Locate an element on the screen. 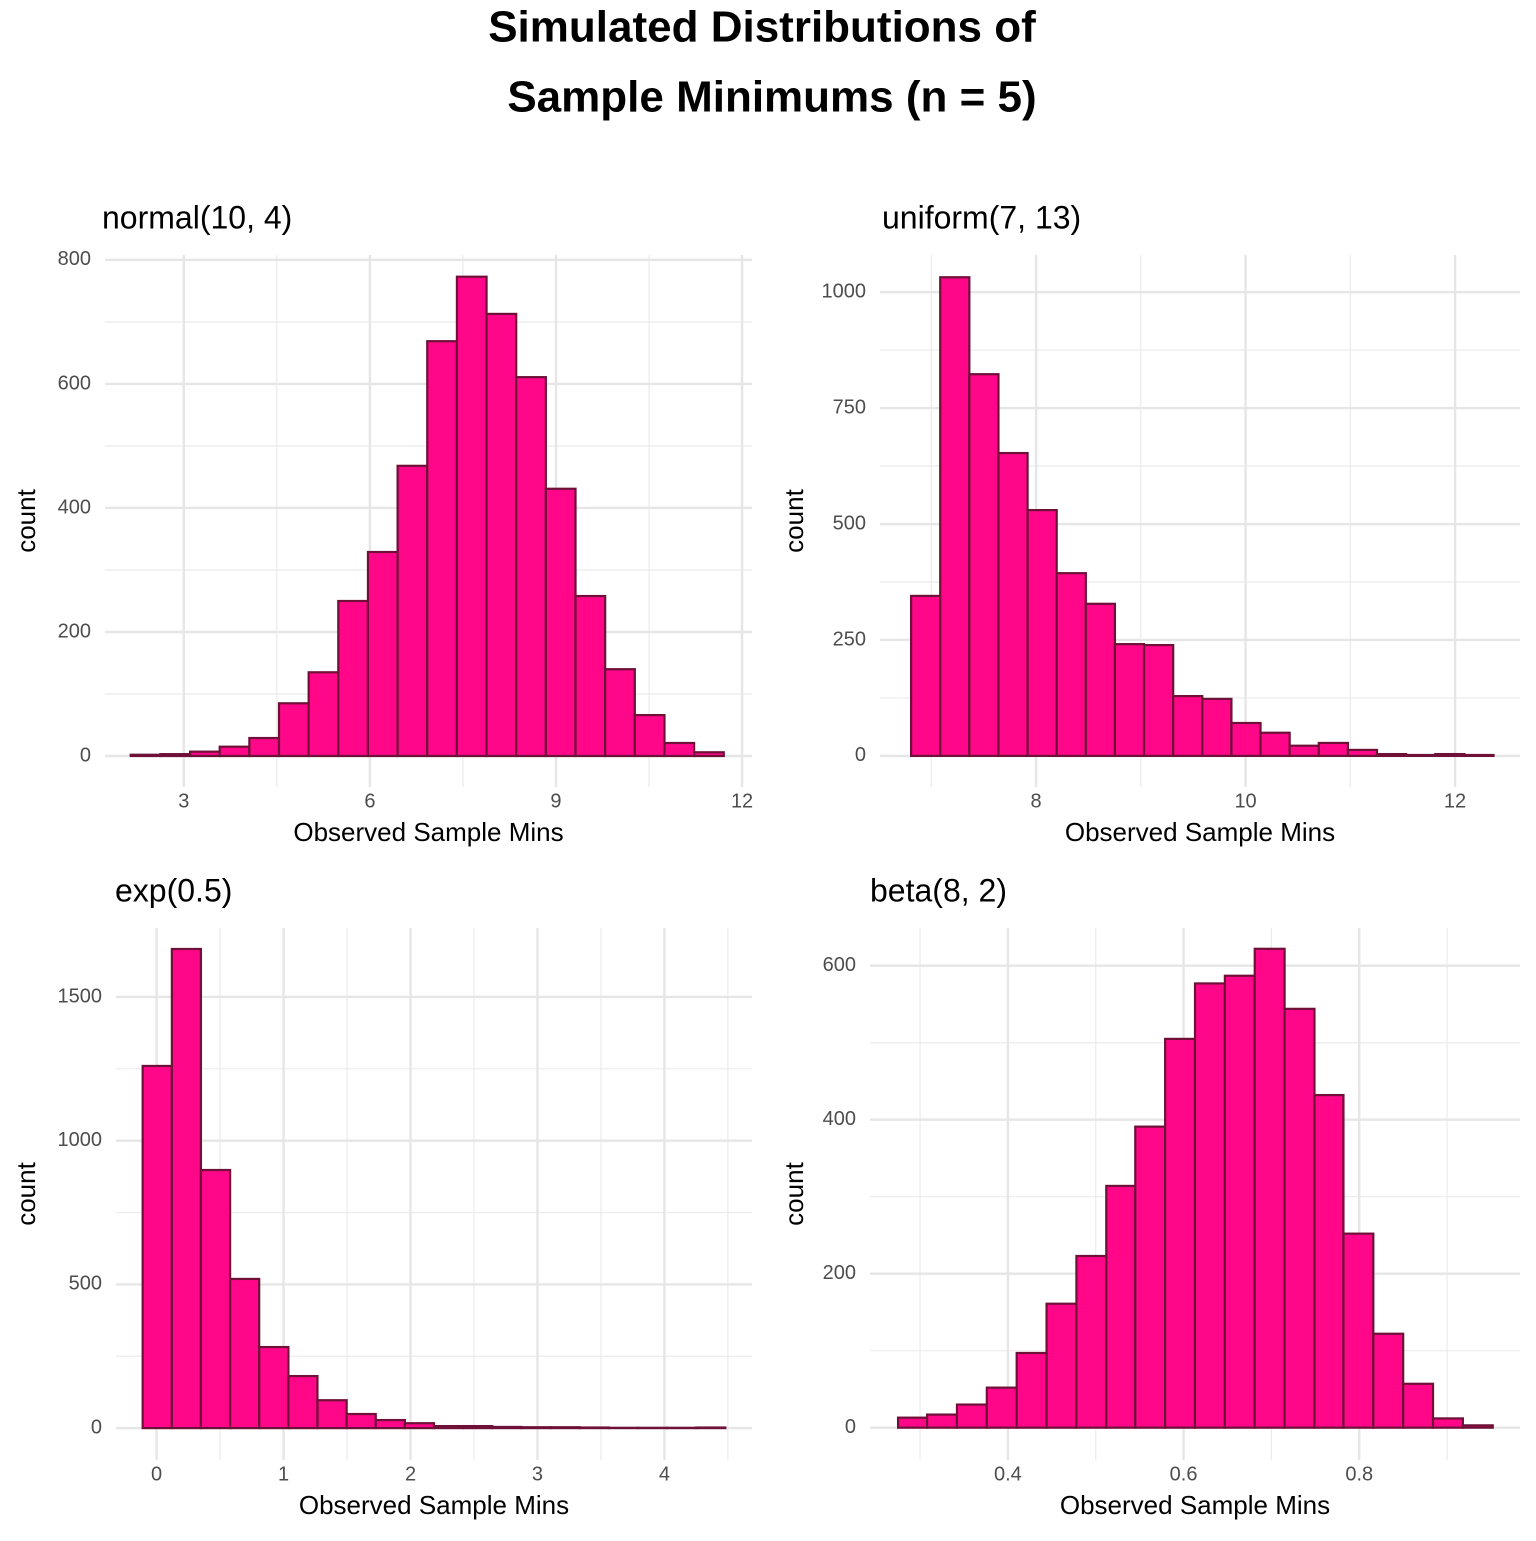 This screenshot has height=1541, width=1536. x-tick-label: 0.4 is located at coordinates (1008, 1474).